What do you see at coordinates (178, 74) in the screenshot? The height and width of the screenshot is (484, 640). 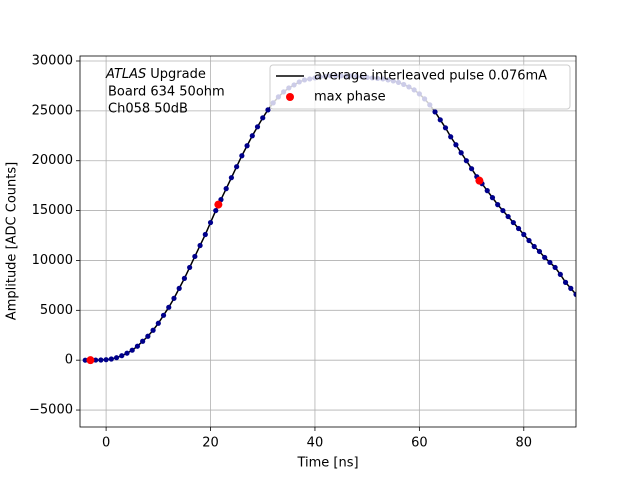 I see `annotation-text: Upgrade` at bounding box center [178, 74].